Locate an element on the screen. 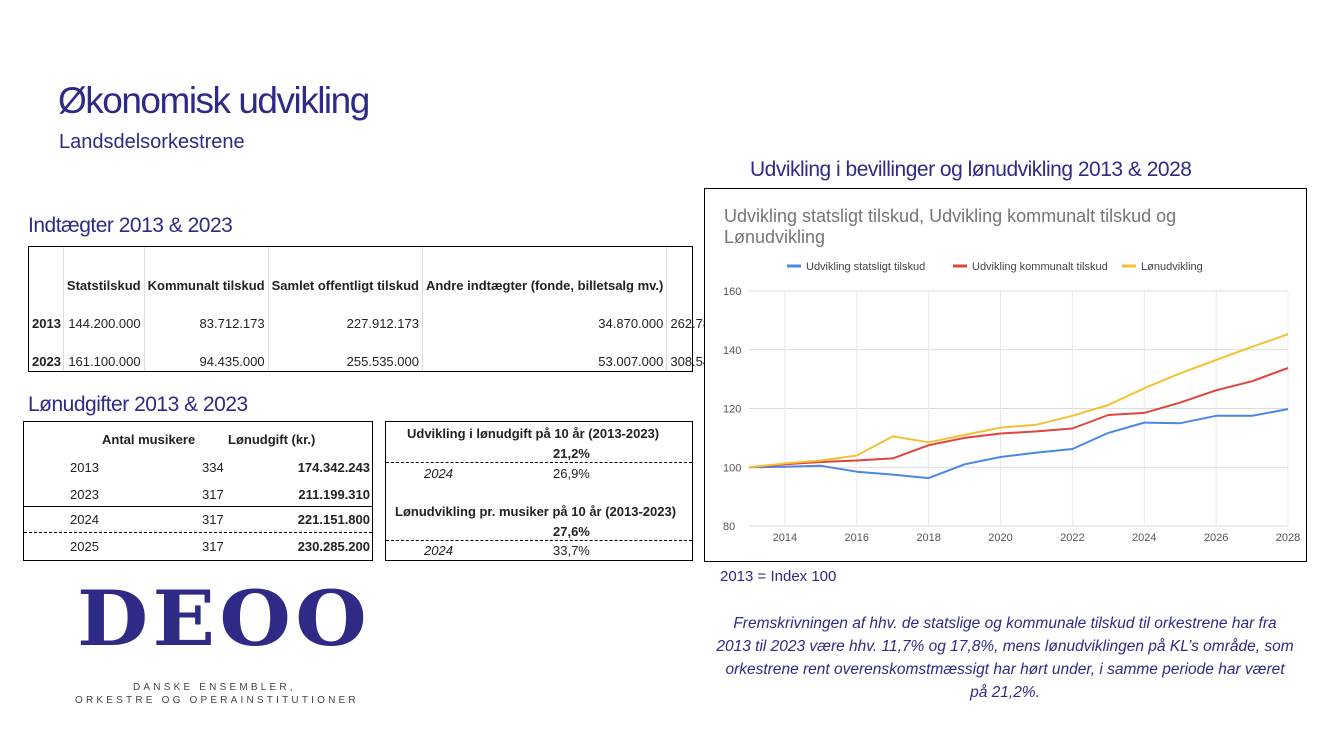 The image size is (1333, 750). page-title: Økonomisk udvikling is located at coordinates (214, 100).